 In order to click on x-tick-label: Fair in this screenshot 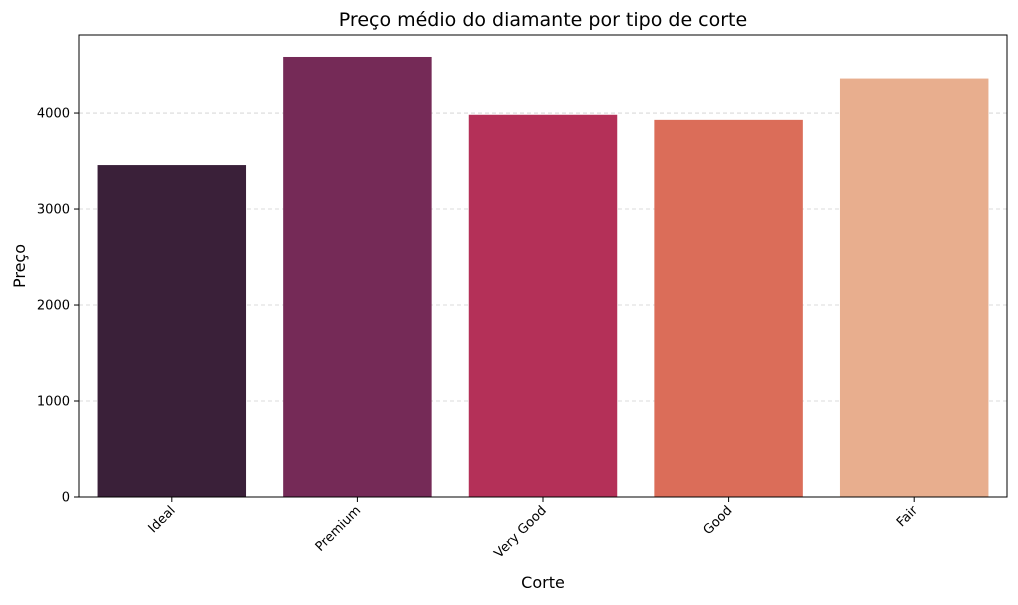, I will do `click(907, 516)`.